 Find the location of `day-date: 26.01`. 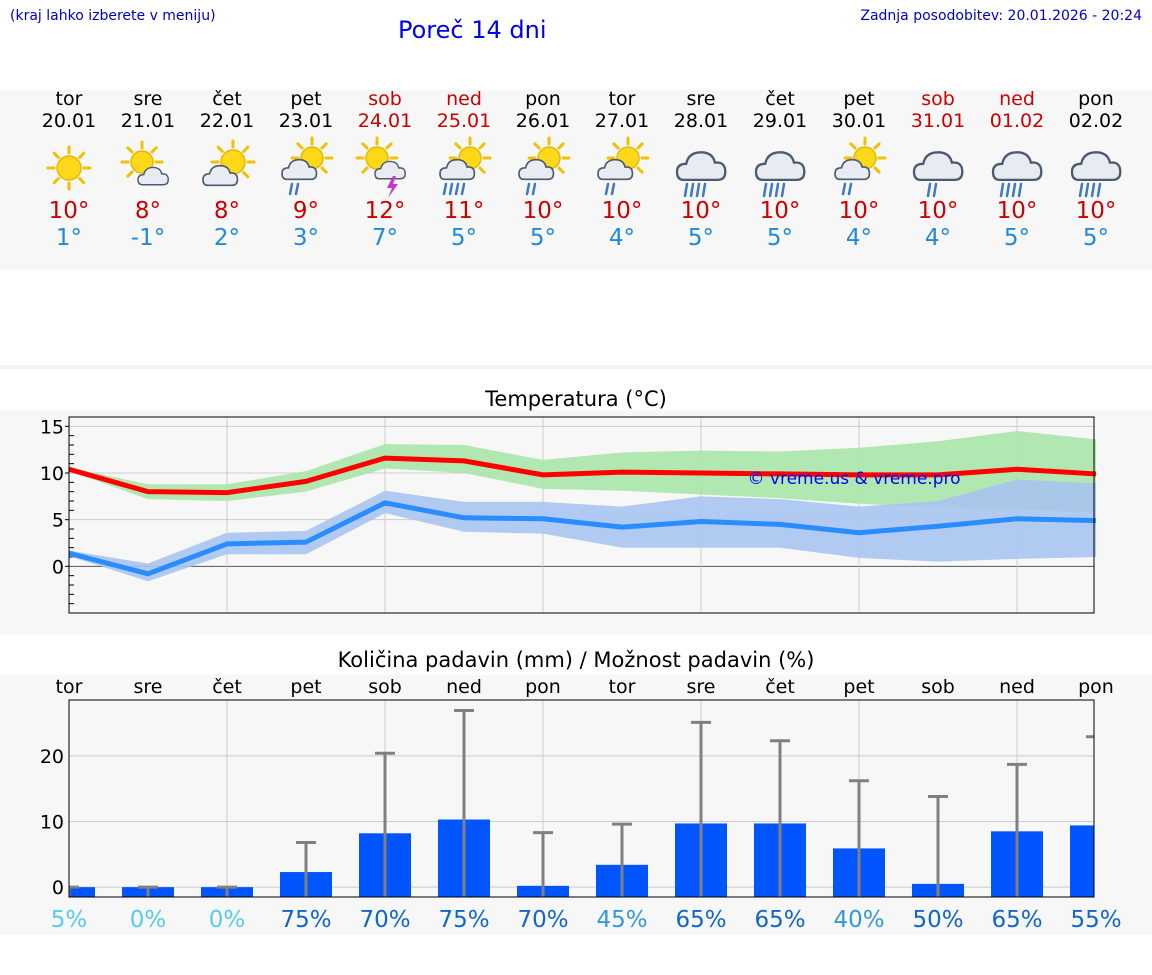

day-date: 26.01 is located at coordinates (543, 121).